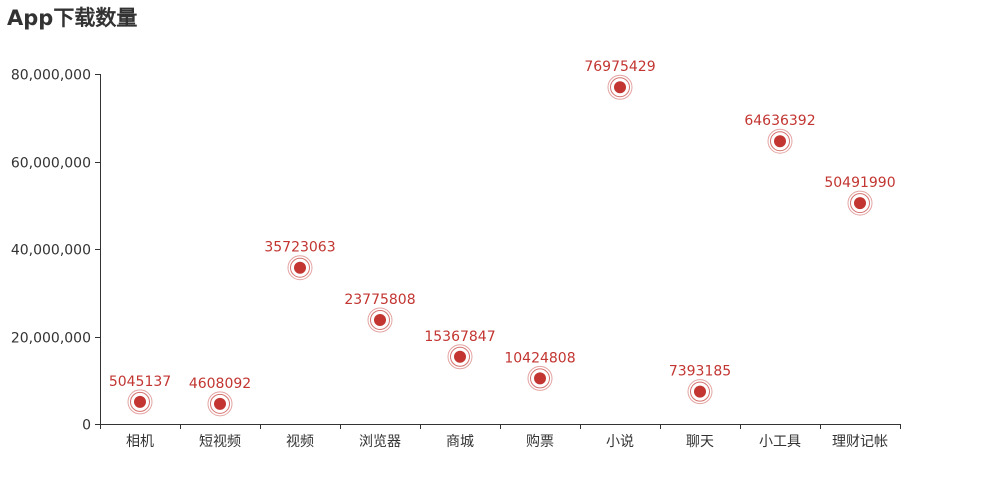  What do you see at coordinates (859, 183) in the screenshot?
I see `data-label: 50491990` at bounding box center [859, 183].